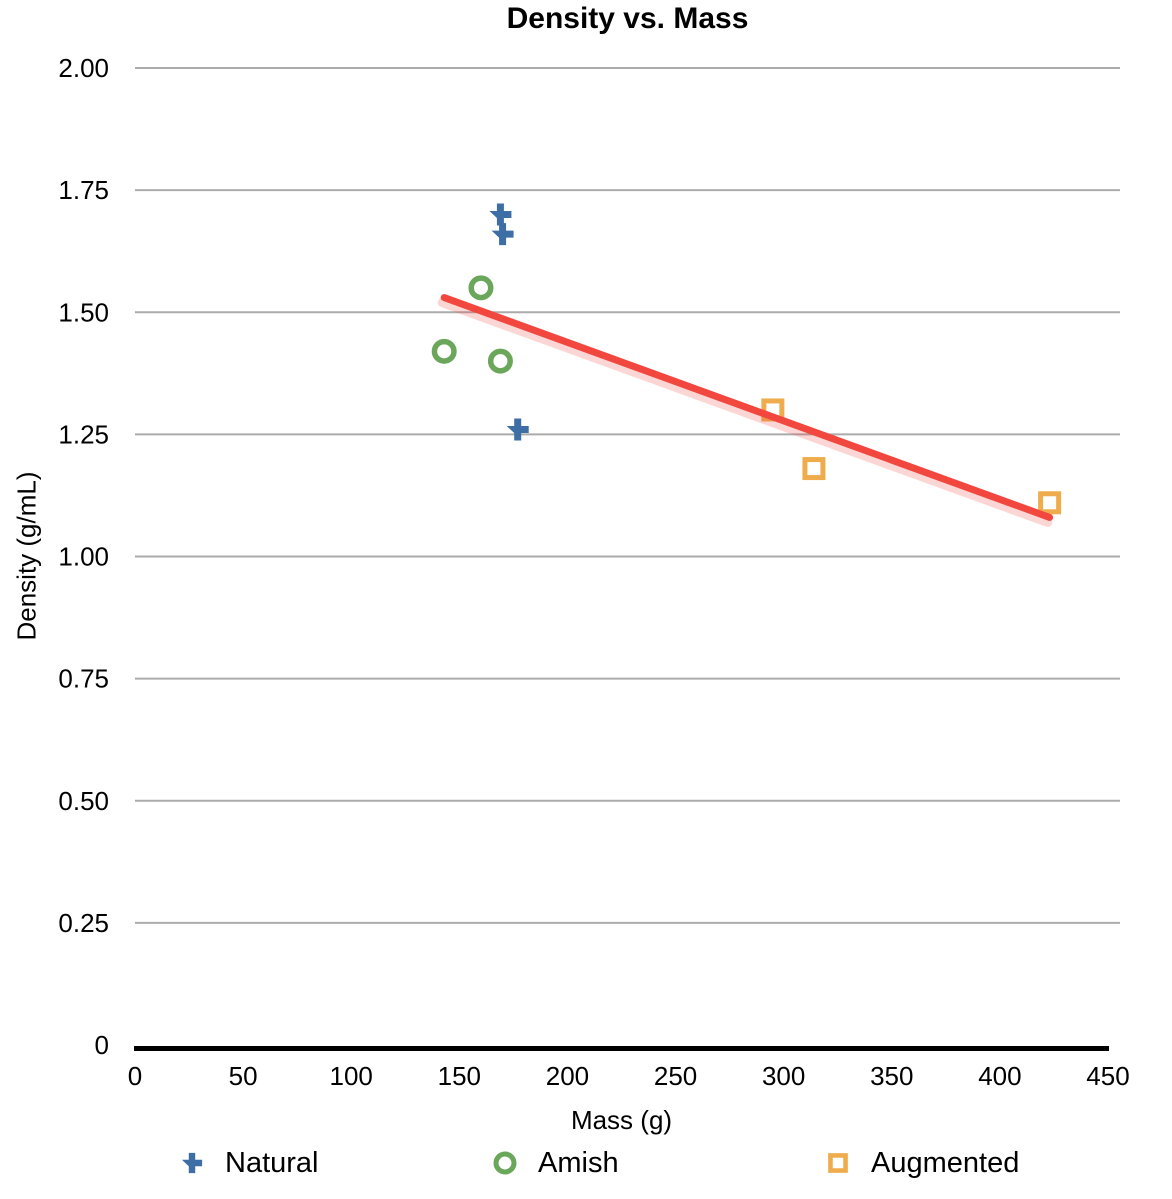 The height and width of the screenshot is (1199, 1172). I want to click on y-tick-label: 1.25, so click(83, 434).